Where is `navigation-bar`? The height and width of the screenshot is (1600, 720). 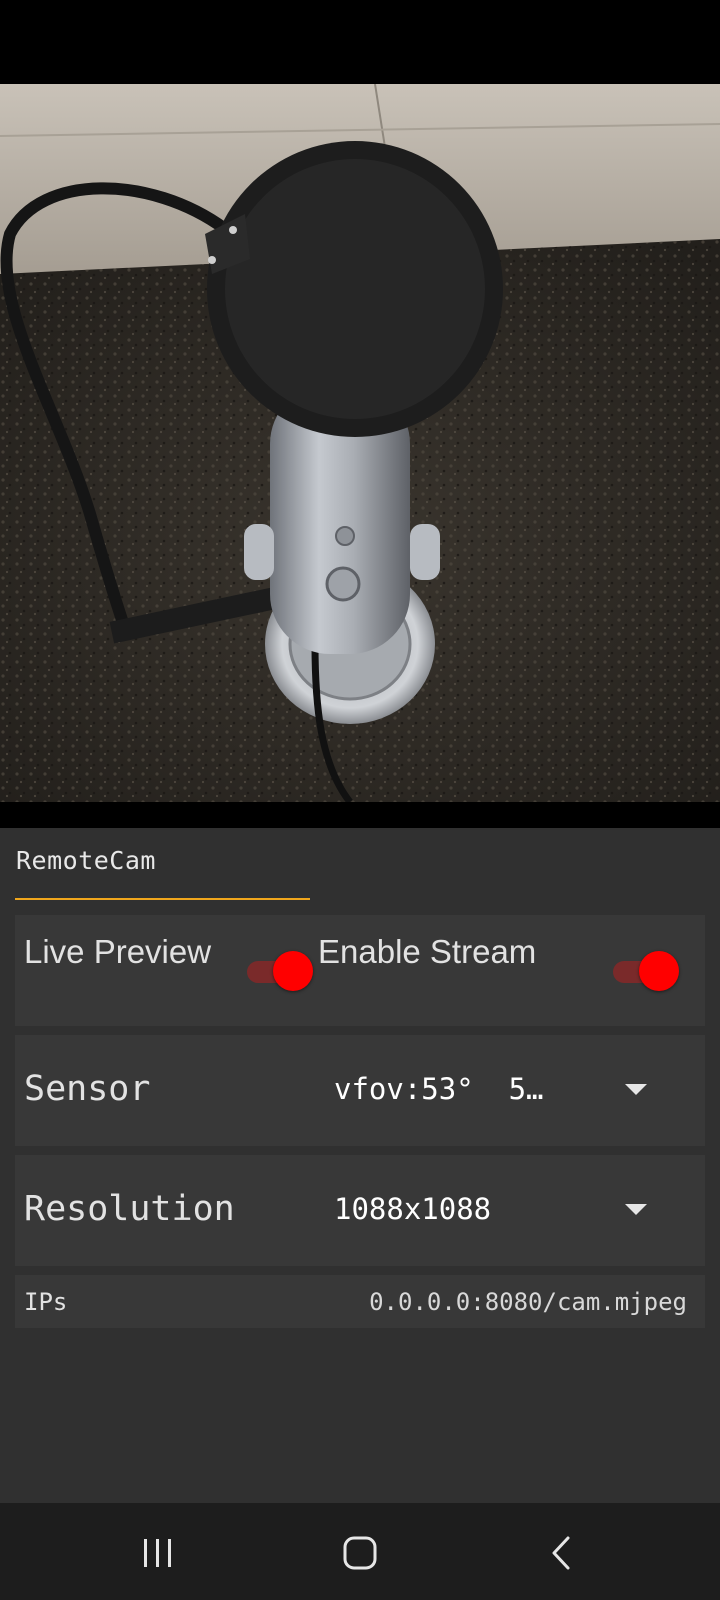 navigation-bar is located at coordinates (360, 1551).